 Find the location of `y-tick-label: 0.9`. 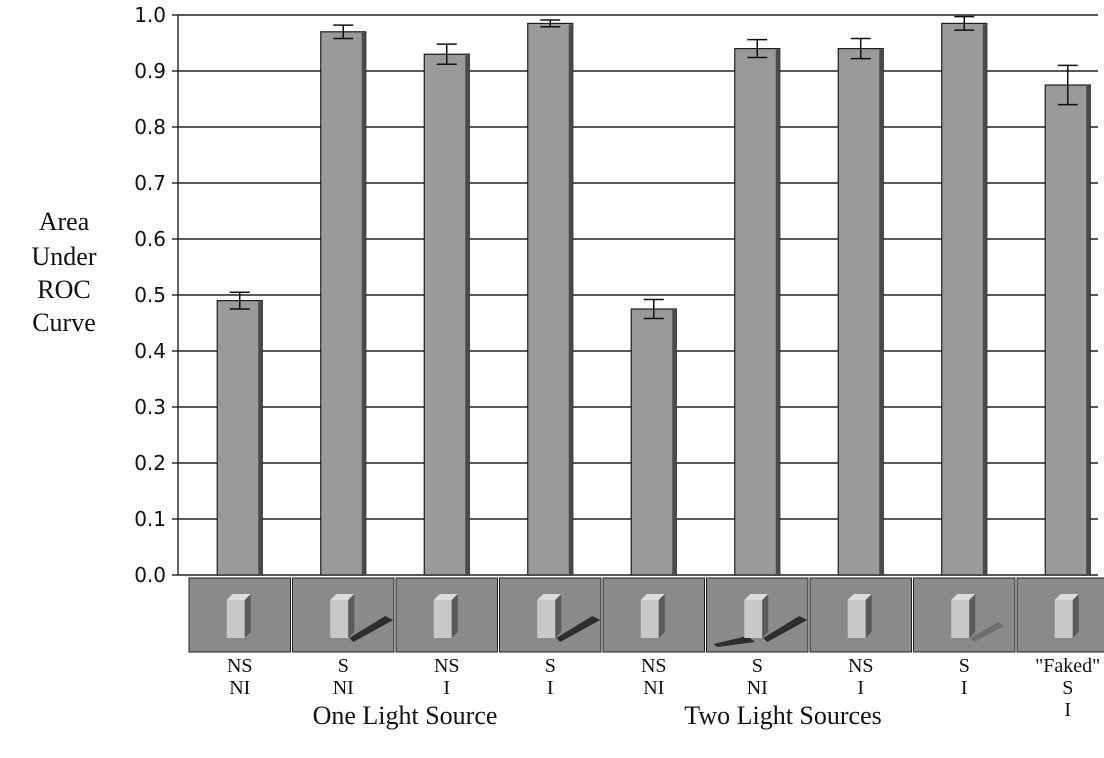

y-tick-label: 0.9 is located at coordinates (150, 71).